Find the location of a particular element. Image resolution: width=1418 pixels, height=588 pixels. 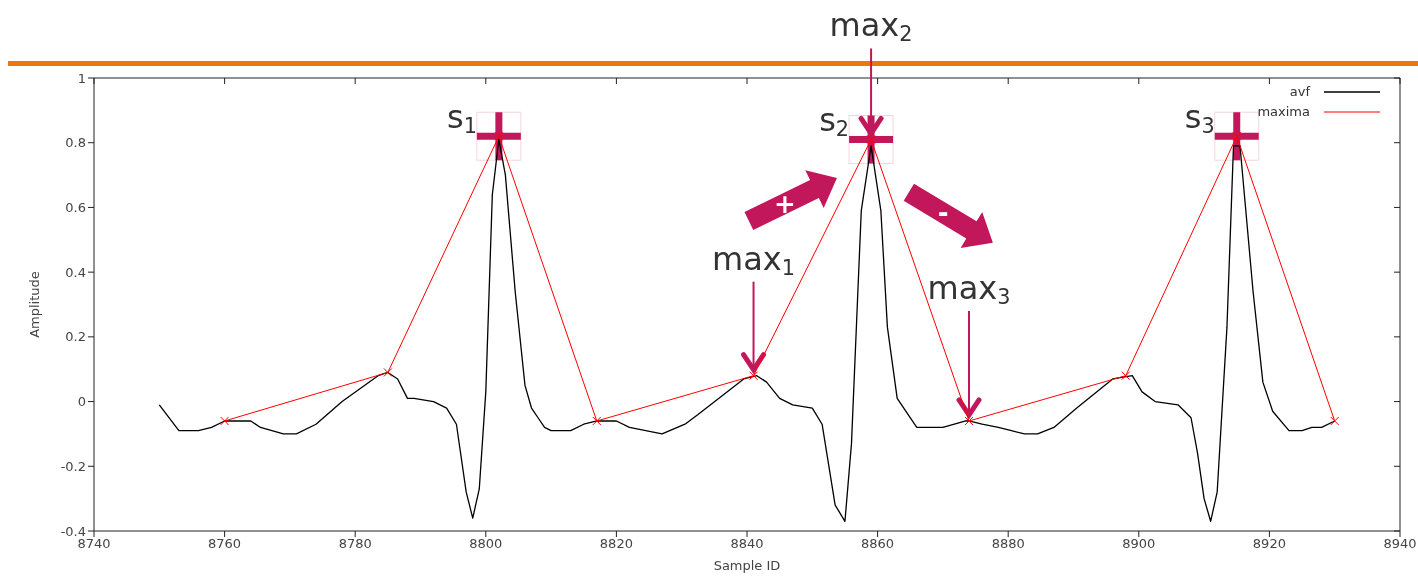

y-axis-title: Amplitude is located at coordinates (34, 304).